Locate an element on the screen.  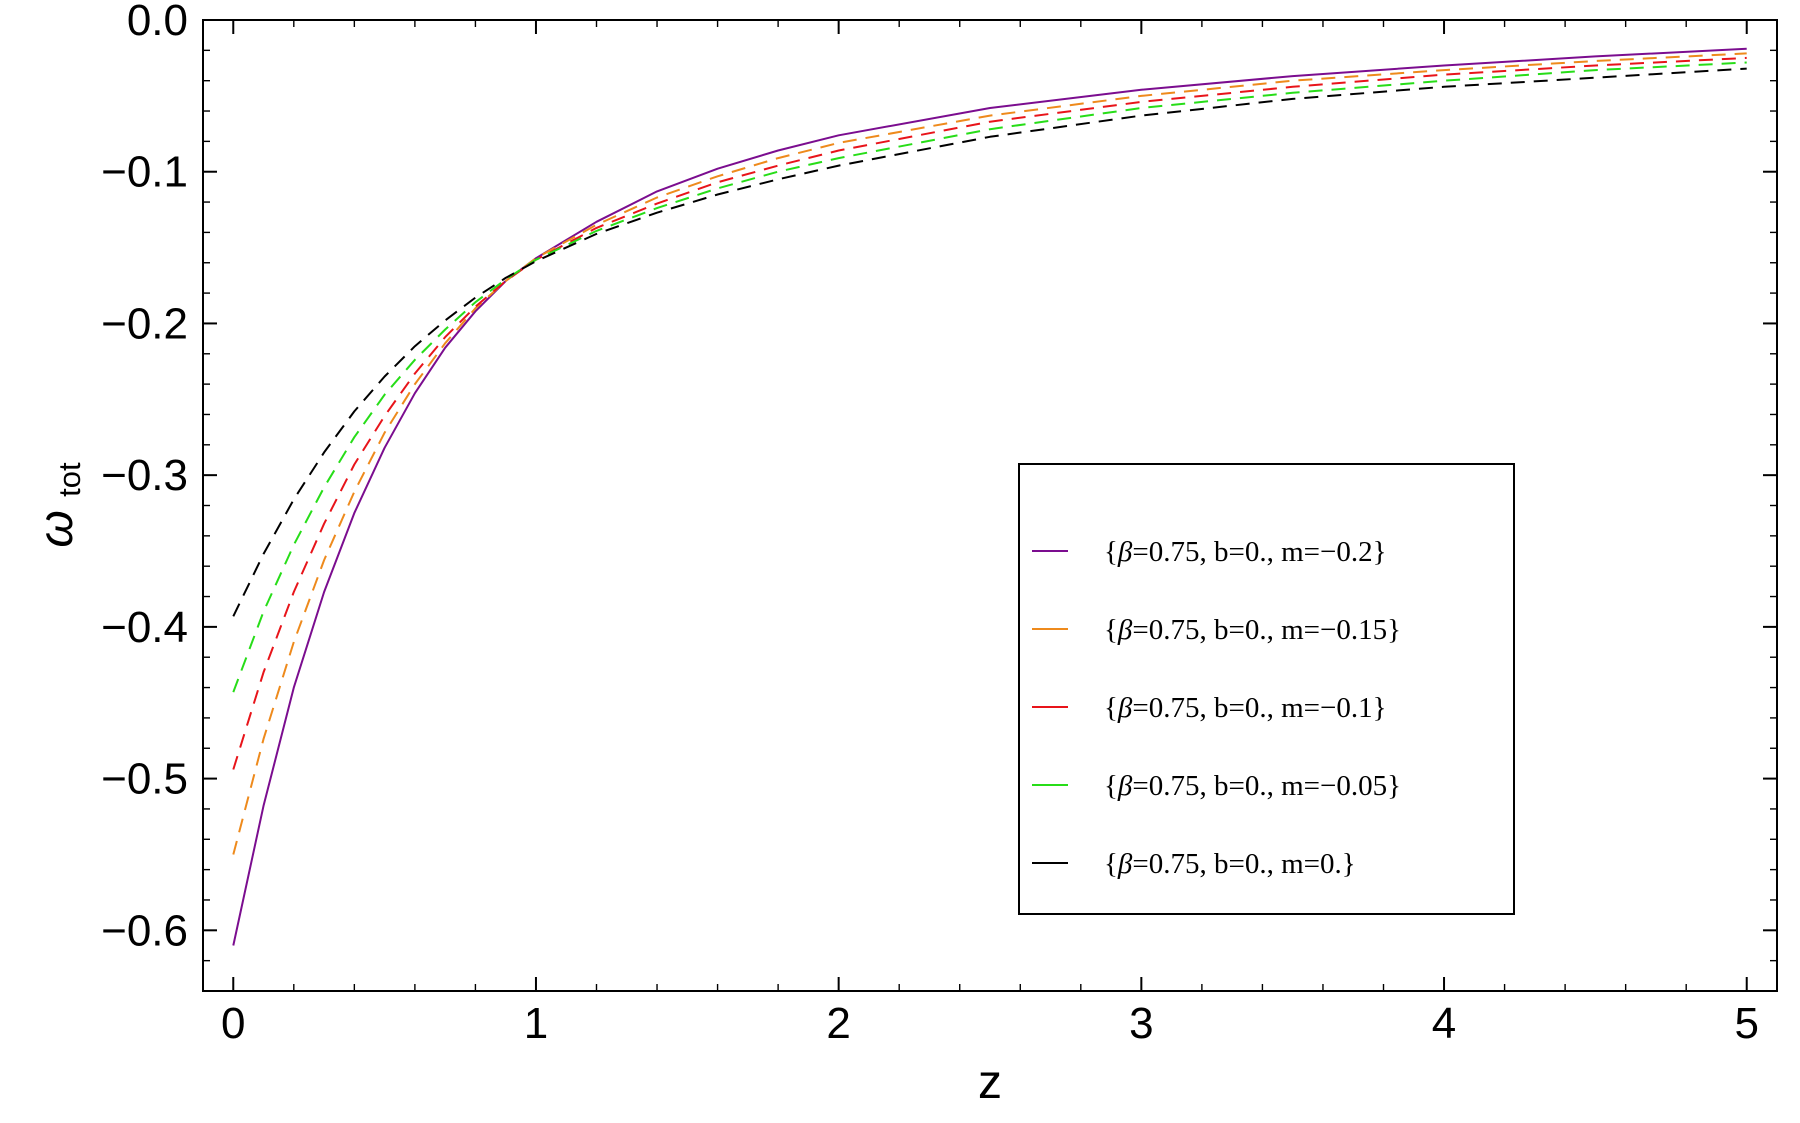
y-tick-label: −0.2 is located at coordinates (144, 323).